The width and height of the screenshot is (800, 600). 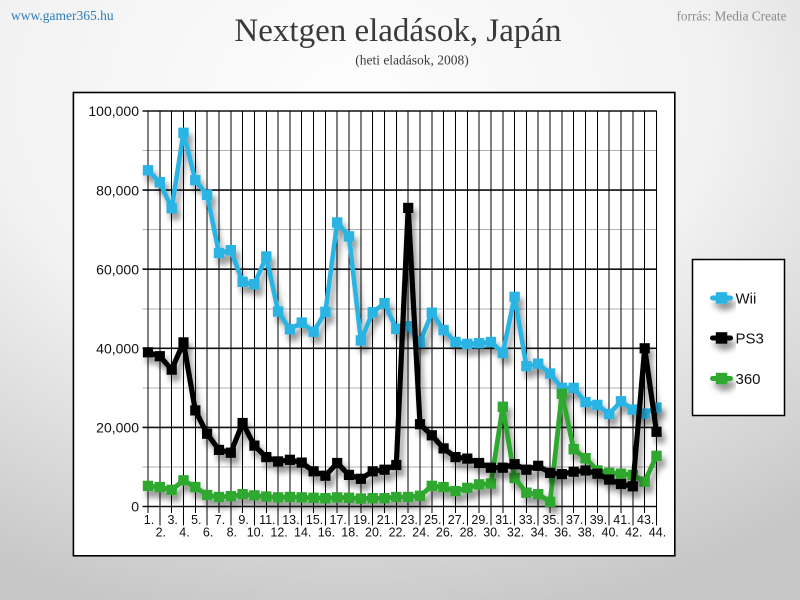 What do you see at coordinates (503, 520) in the screenshot?
I see `svg-text: 31.` at bounding box center [503, 520].